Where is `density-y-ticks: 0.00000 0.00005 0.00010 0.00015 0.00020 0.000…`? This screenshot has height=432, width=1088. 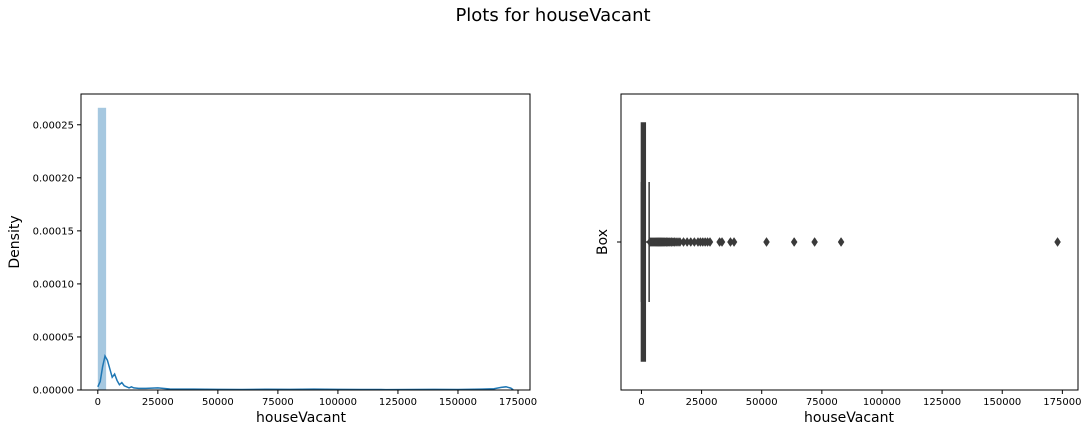 density-y-ticks: 0.00000 0.00005 0.00010 0.00015 0.00020 0.000… is located at coordinates (57, 258).